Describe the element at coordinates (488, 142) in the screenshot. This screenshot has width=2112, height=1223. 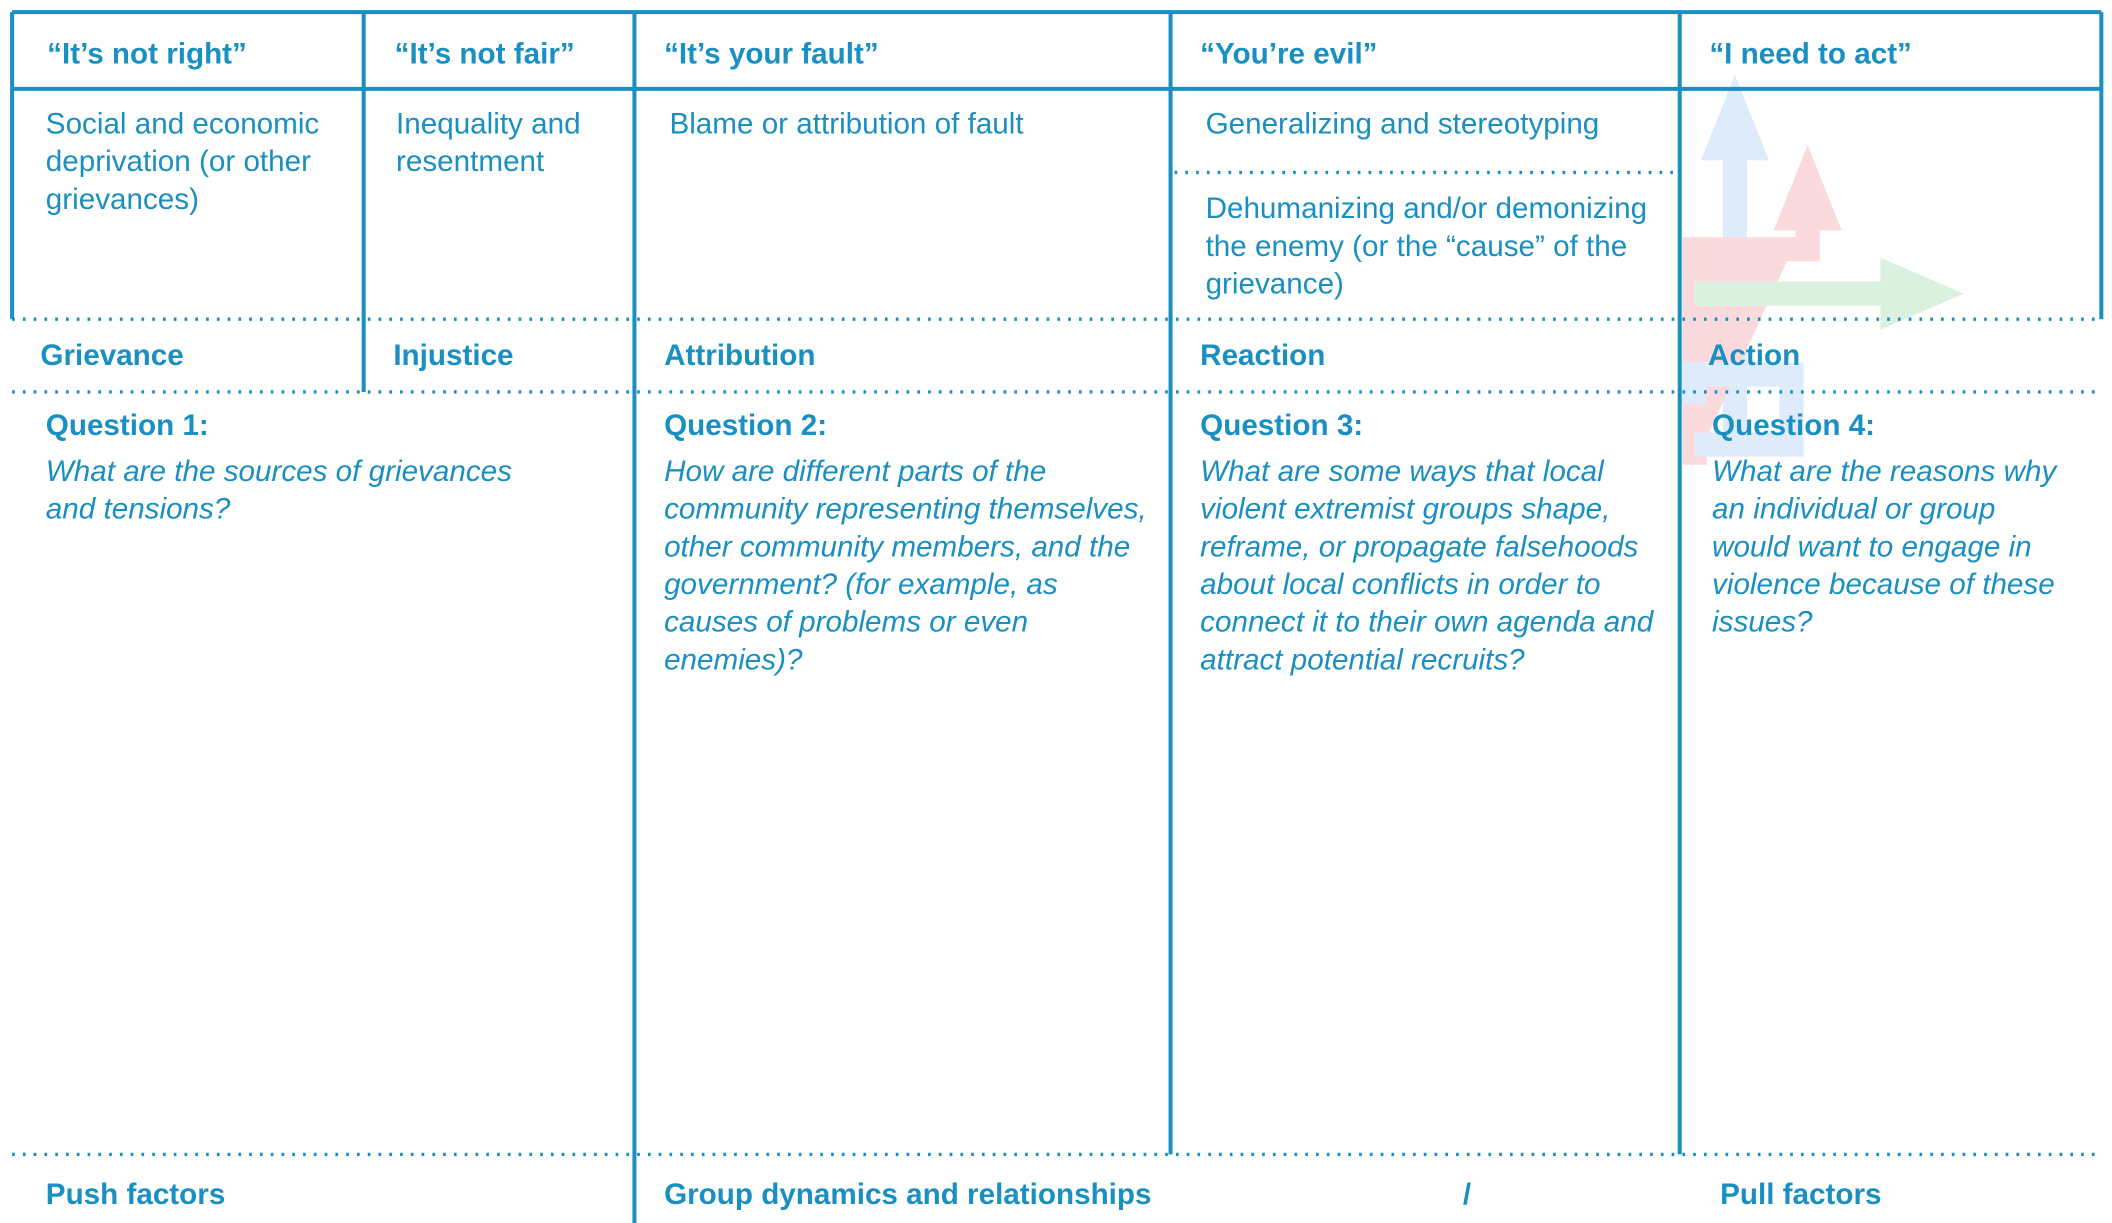
I see `description: Inequality and resentment` at that location.